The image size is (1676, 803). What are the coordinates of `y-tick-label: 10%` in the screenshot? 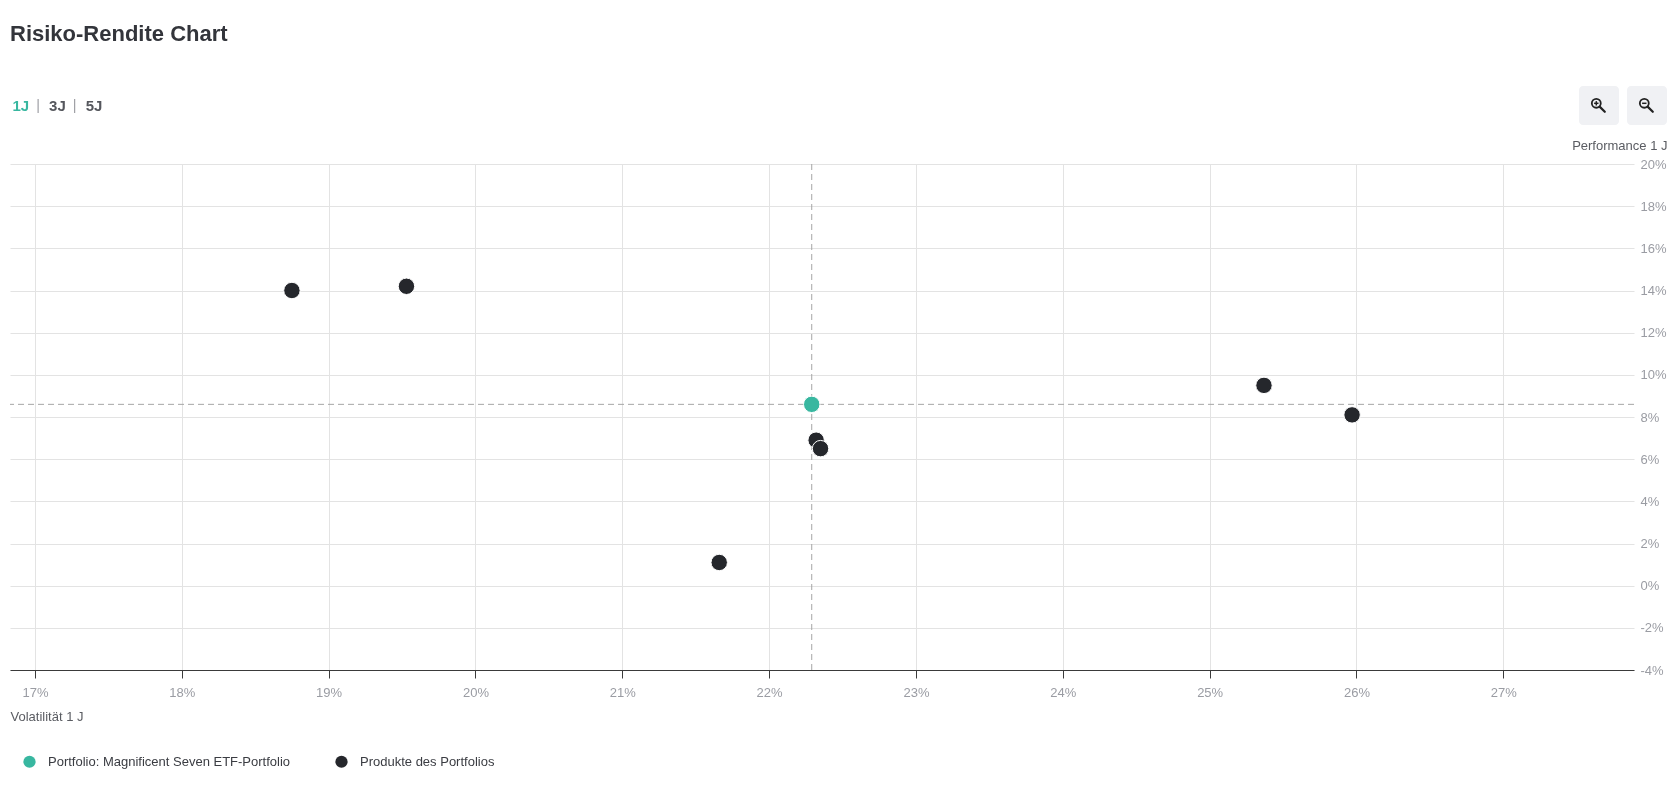 It's located at (1653, 375).